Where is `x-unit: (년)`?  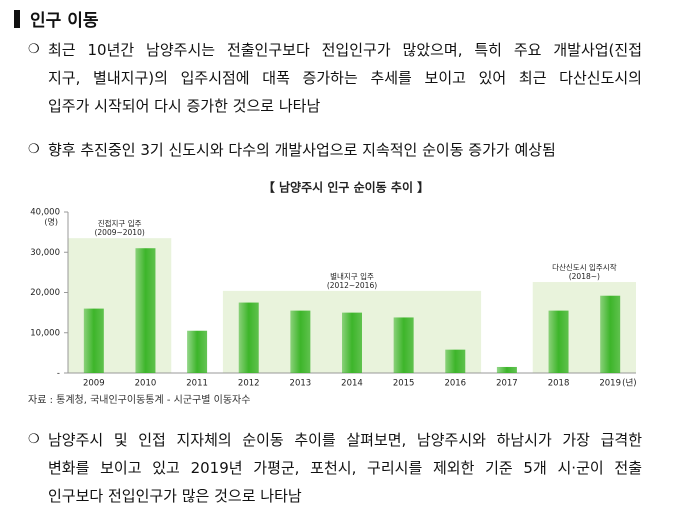
x-unit: (년) is located at coordinates (629, 383).